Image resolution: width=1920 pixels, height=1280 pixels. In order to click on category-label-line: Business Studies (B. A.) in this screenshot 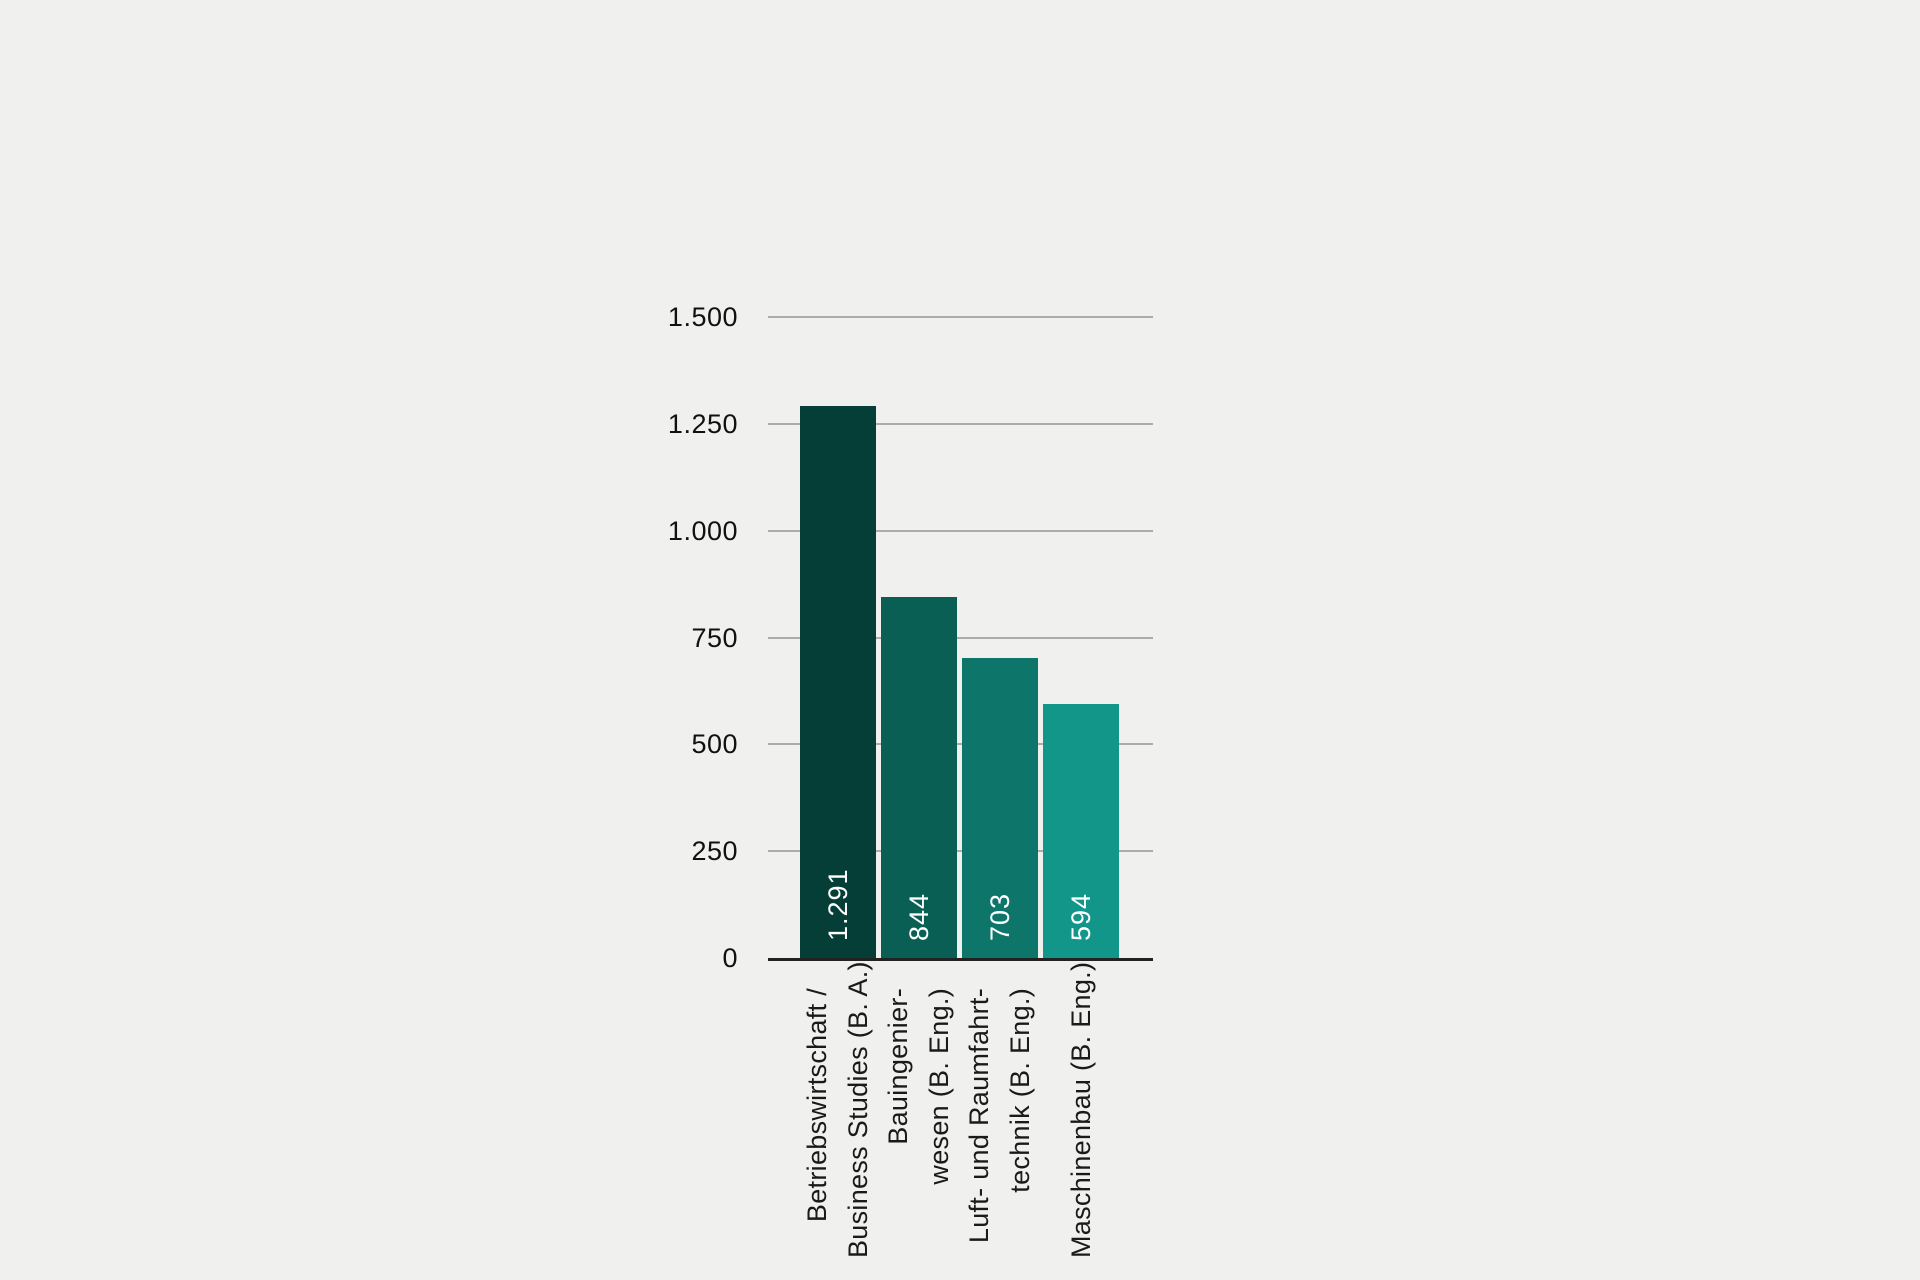, I will do `click(858, 1109)`.